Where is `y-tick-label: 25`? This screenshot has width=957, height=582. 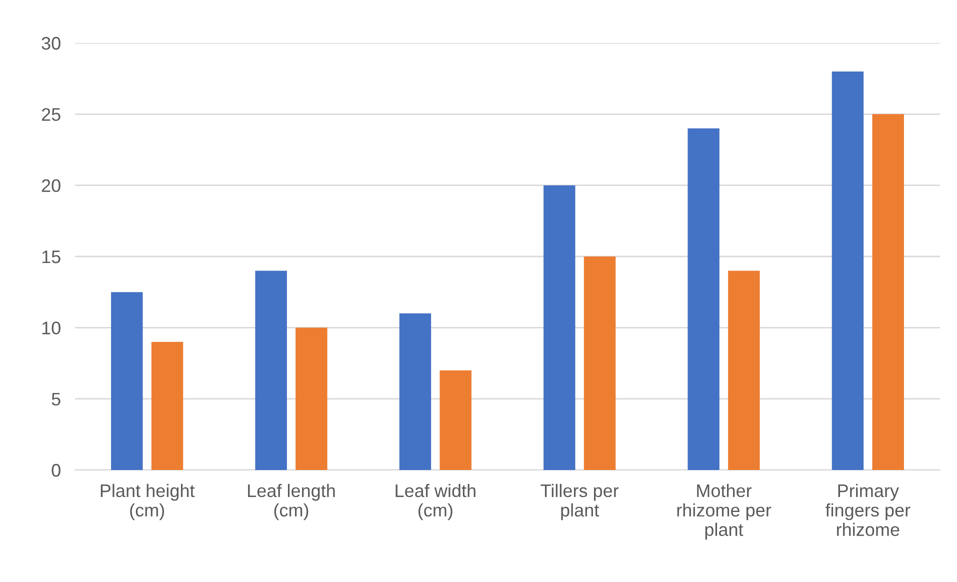
y-tick-label: 25 is located at coordinates (51, 114).